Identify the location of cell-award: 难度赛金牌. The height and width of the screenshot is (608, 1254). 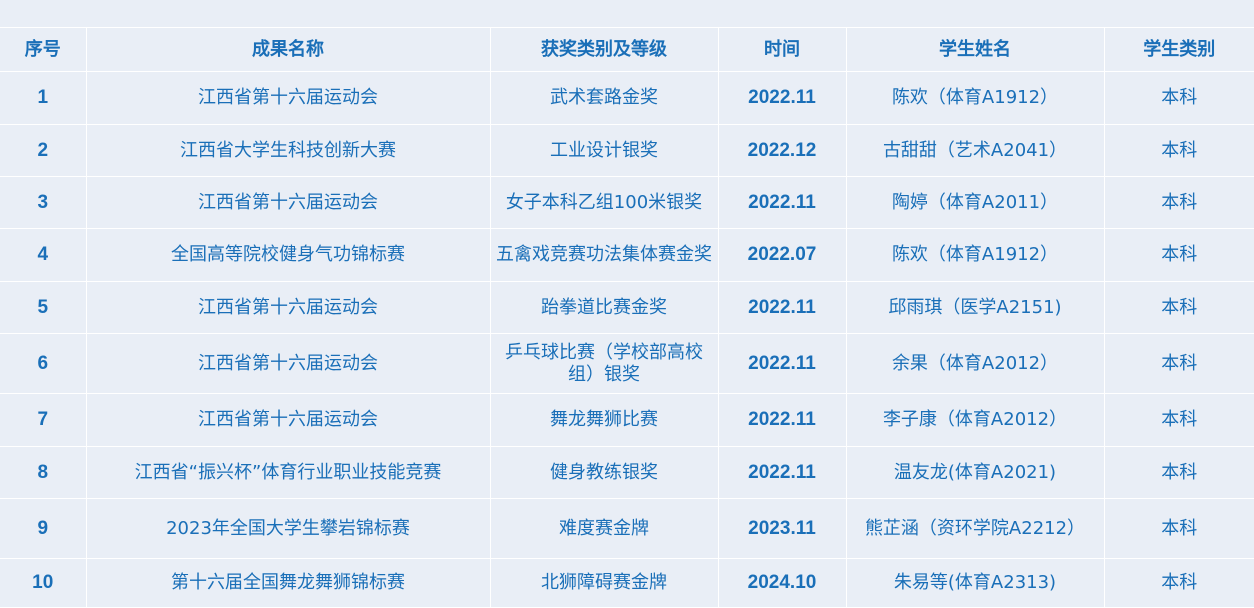
(604, 528).